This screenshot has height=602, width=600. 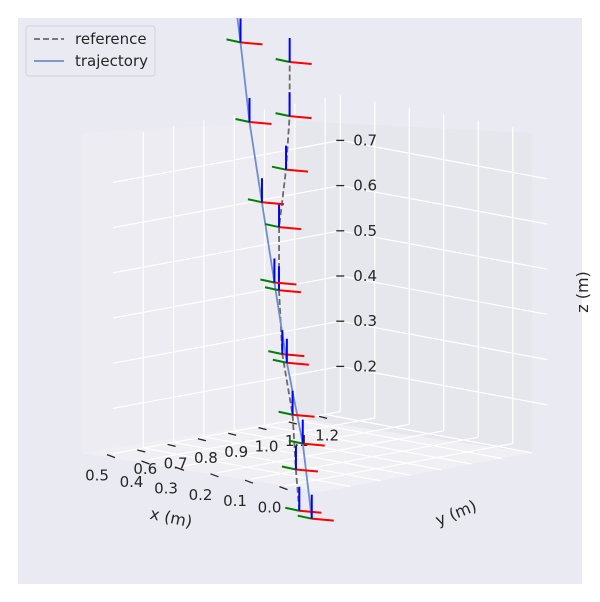 I want to click on floor-pane, so click(x=307, y=455).